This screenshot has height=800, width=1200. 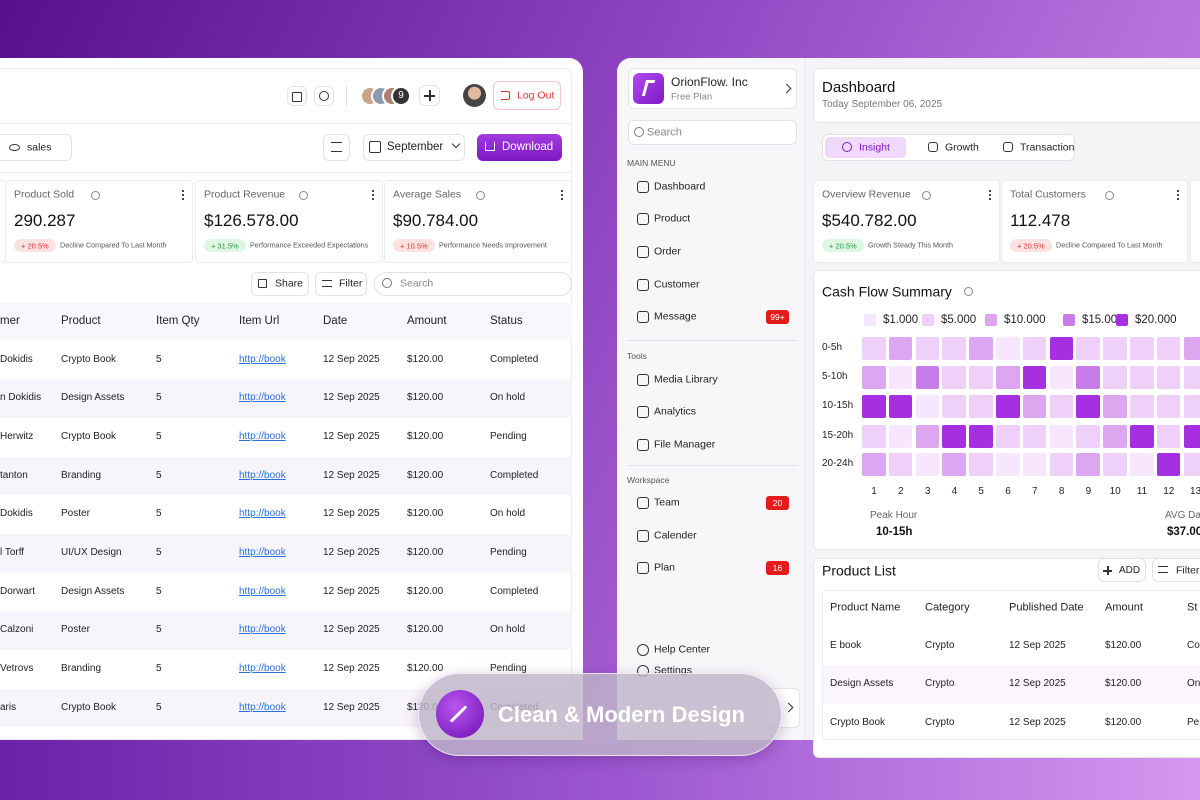 I want to click on avg-value: $37.00, so click(x=1183, y=532).